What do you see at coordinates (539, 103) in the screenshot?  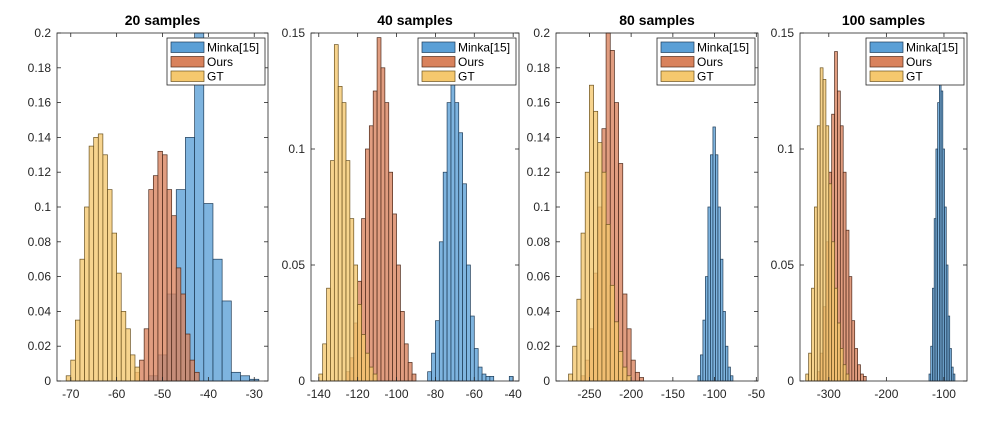 I see `y-tick-label: 0.16` at bounding box center [539, 103].